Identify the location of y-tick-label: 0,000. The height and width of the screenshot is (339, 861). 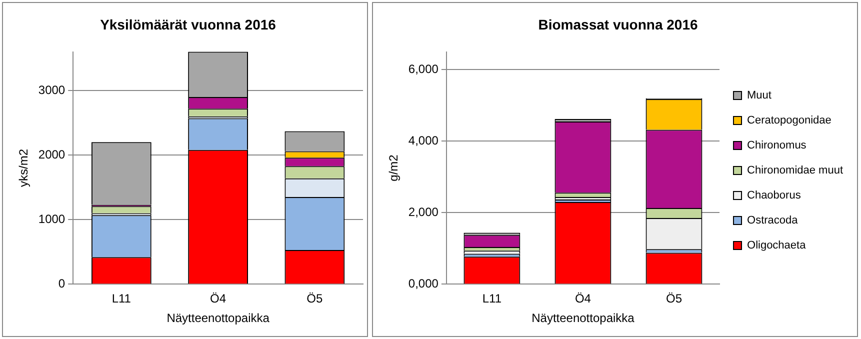
(423, 283).